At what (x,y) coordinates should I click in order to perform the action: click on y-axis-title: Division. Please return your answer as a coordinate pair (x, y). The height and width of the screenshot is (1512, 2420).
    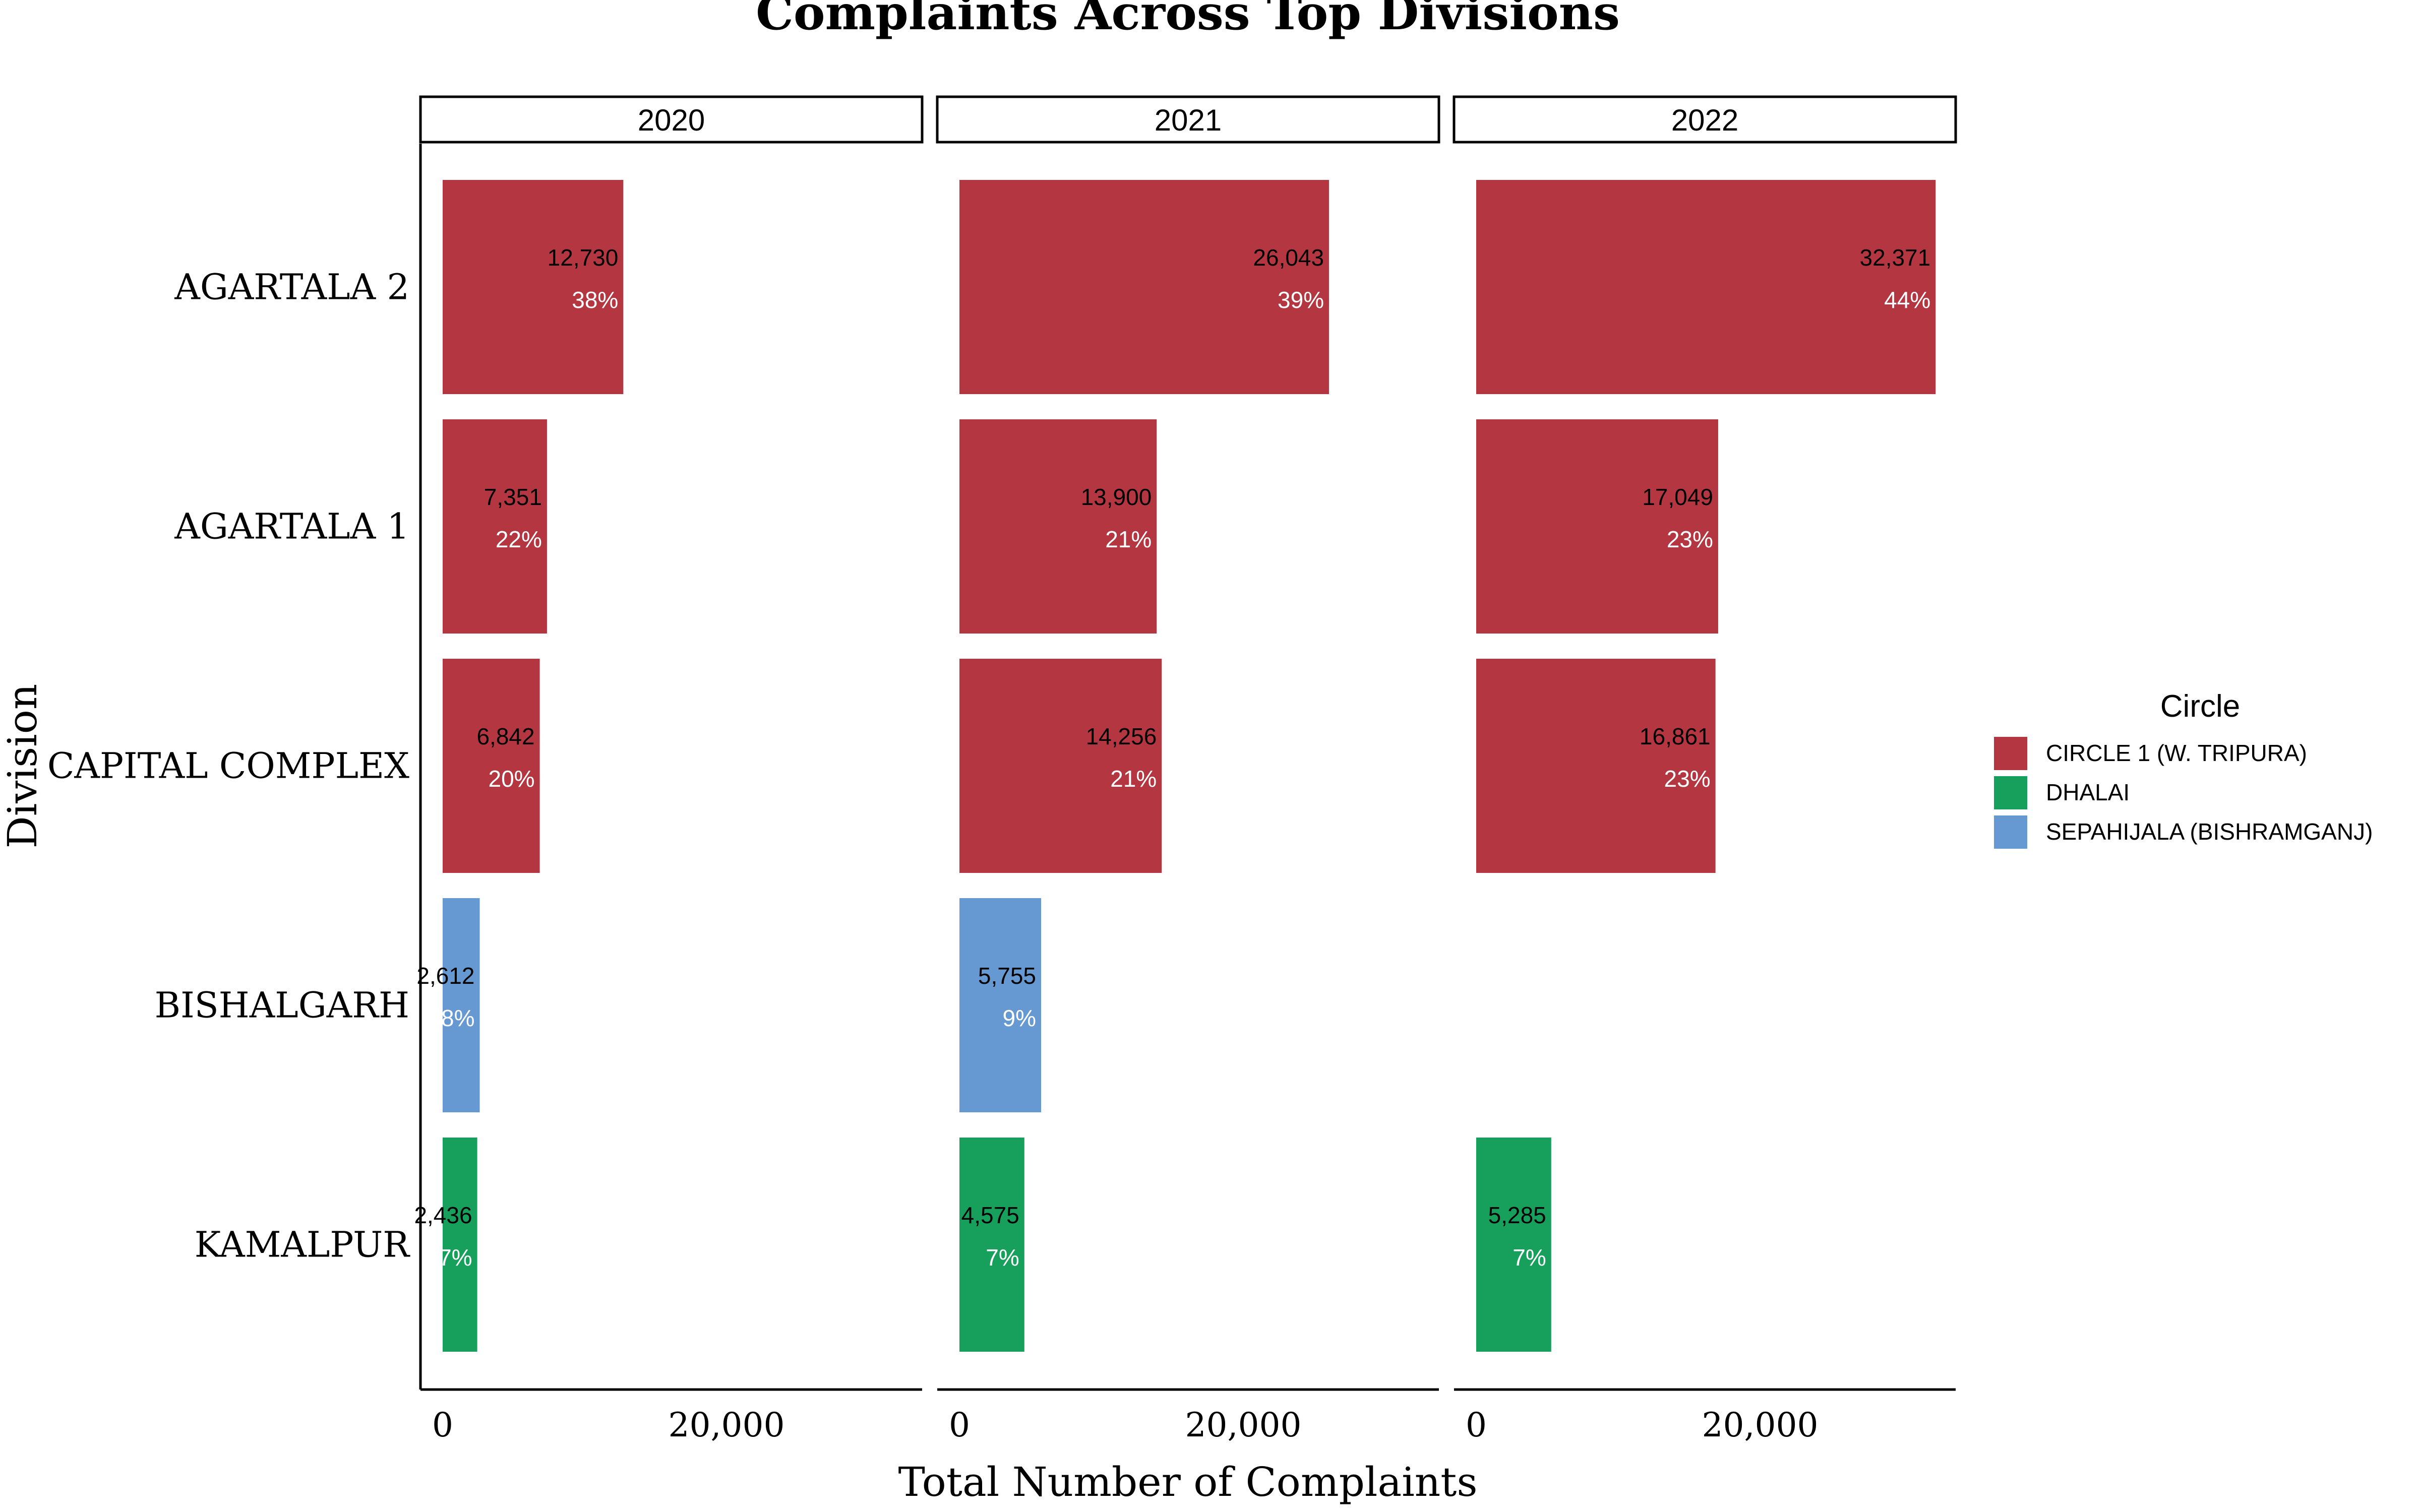
    Looking at the image, I should click on (23, 767).